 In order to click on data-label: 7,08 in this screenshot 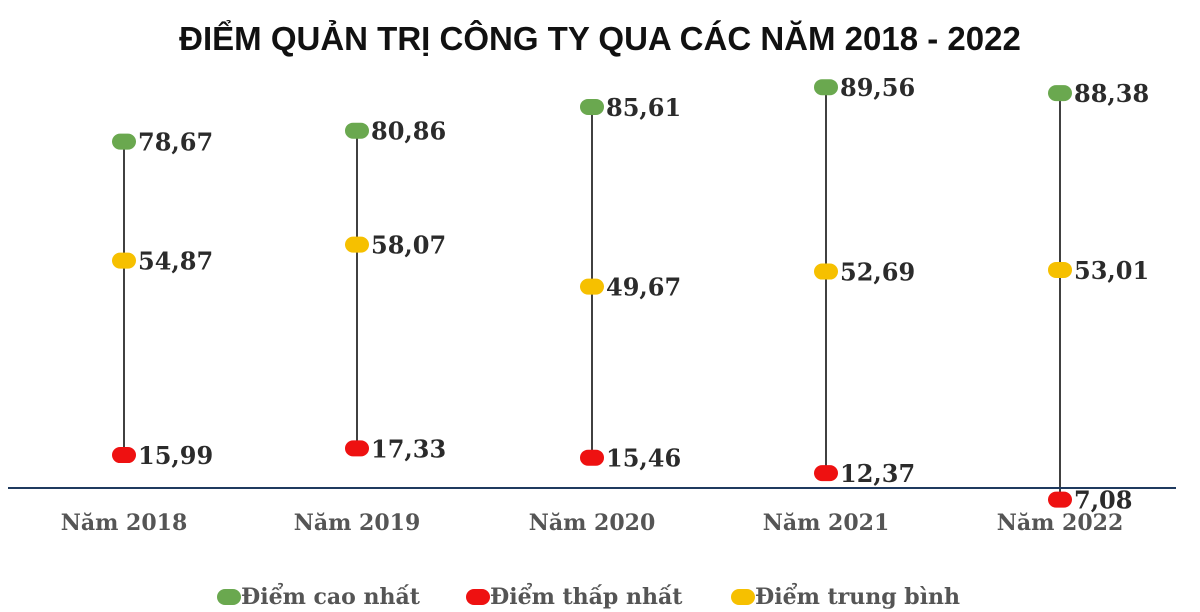, I will do `click(1103, 500)`.